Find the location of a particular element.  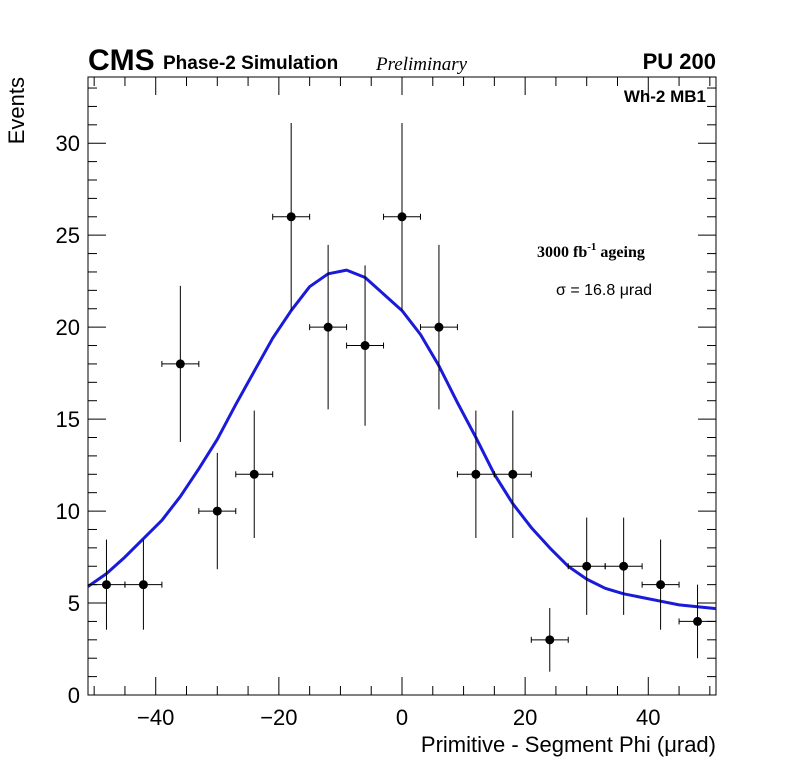

x-axis-title: Primitive - Segment Phi (μrad) is located at coordinates (568, 744).